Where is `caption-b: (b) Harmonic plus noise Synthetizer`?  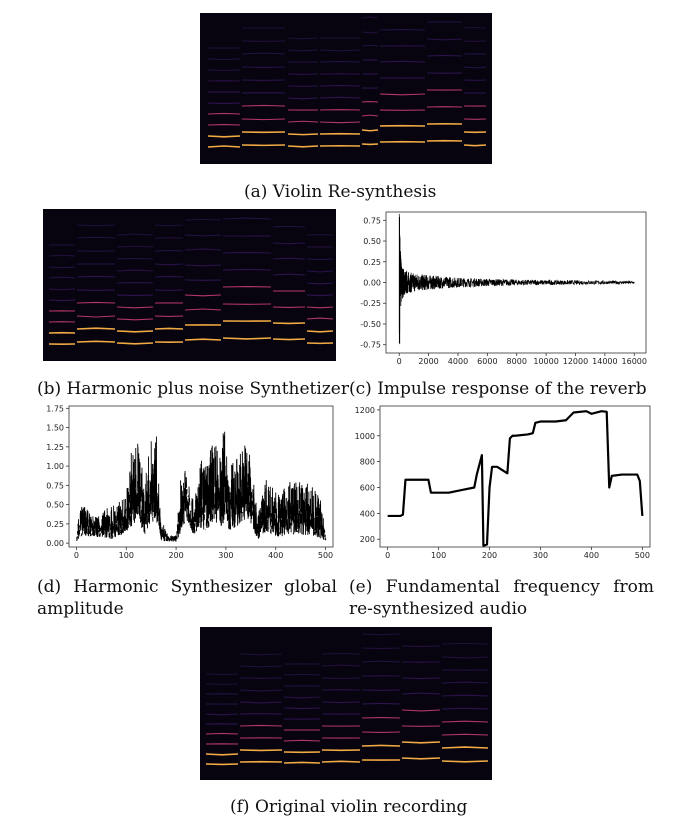
caption-b: (b) Harmonic plus noise Synthetizer is located at coordinates (193, 389).